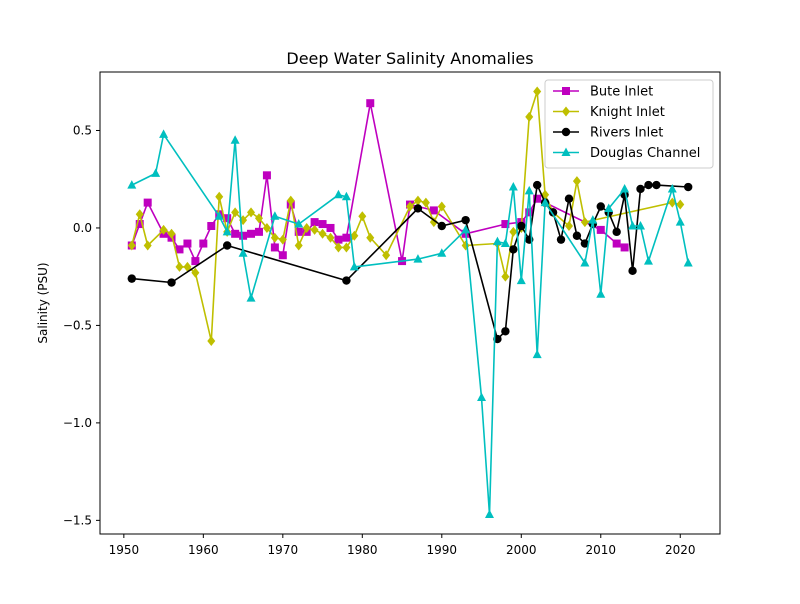 The width and height of the screenshot is (800, 604). Describe the element at coordinates (124, 550) in the screenshot. I see `x-tick-label: 1950` at that location.